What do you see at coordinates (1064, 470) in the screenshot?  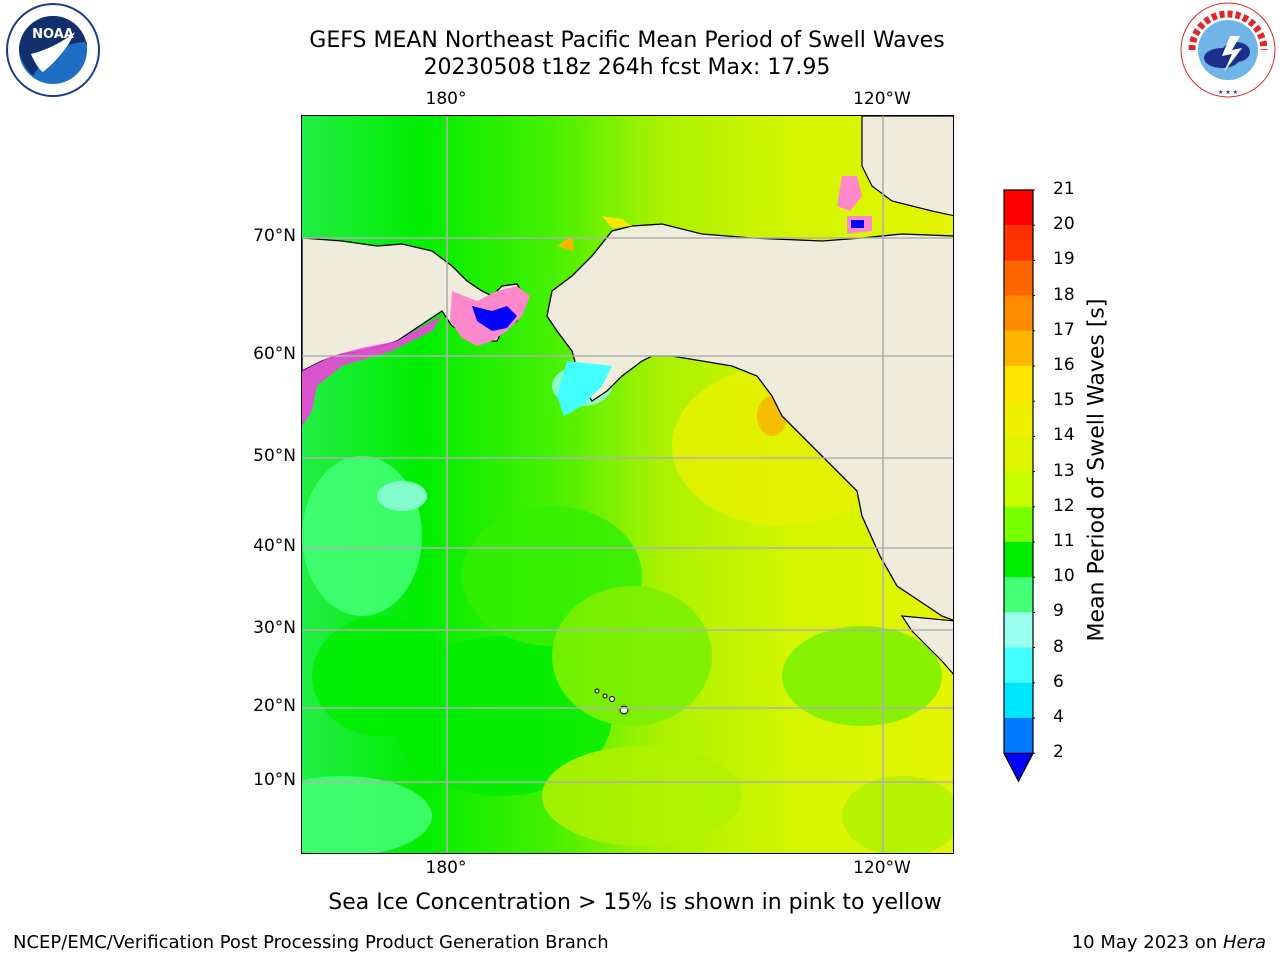 I see `colorbar-tick-label: 13` at bounding box center [1064, 470].